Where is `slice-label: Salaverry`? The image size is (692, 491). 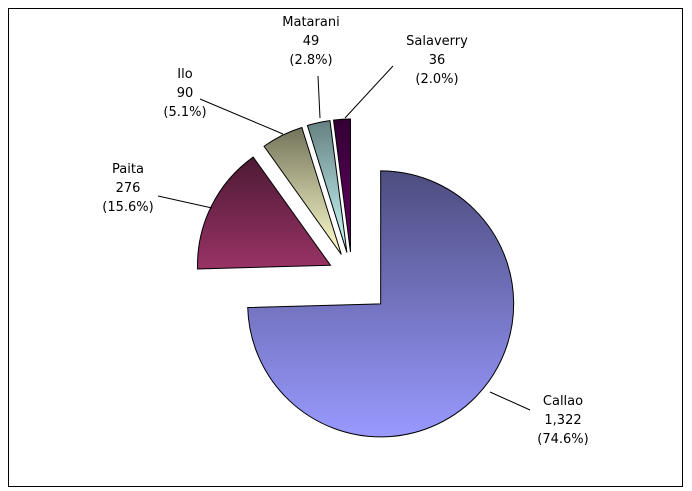
slice-label: Salaverry is located at coordinates (437, 41).